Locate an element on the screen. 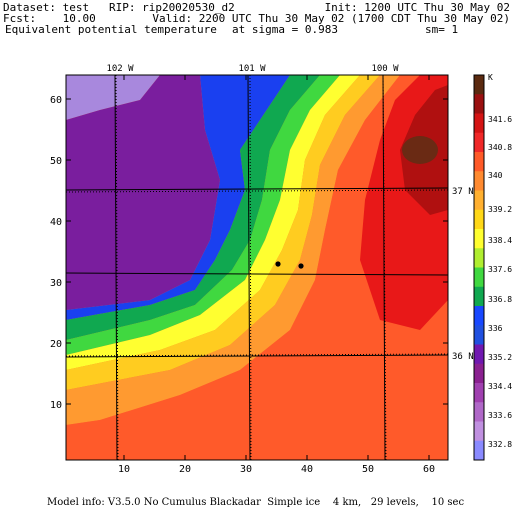  colorbar-level: 340 is located at coordinates (495, 175).